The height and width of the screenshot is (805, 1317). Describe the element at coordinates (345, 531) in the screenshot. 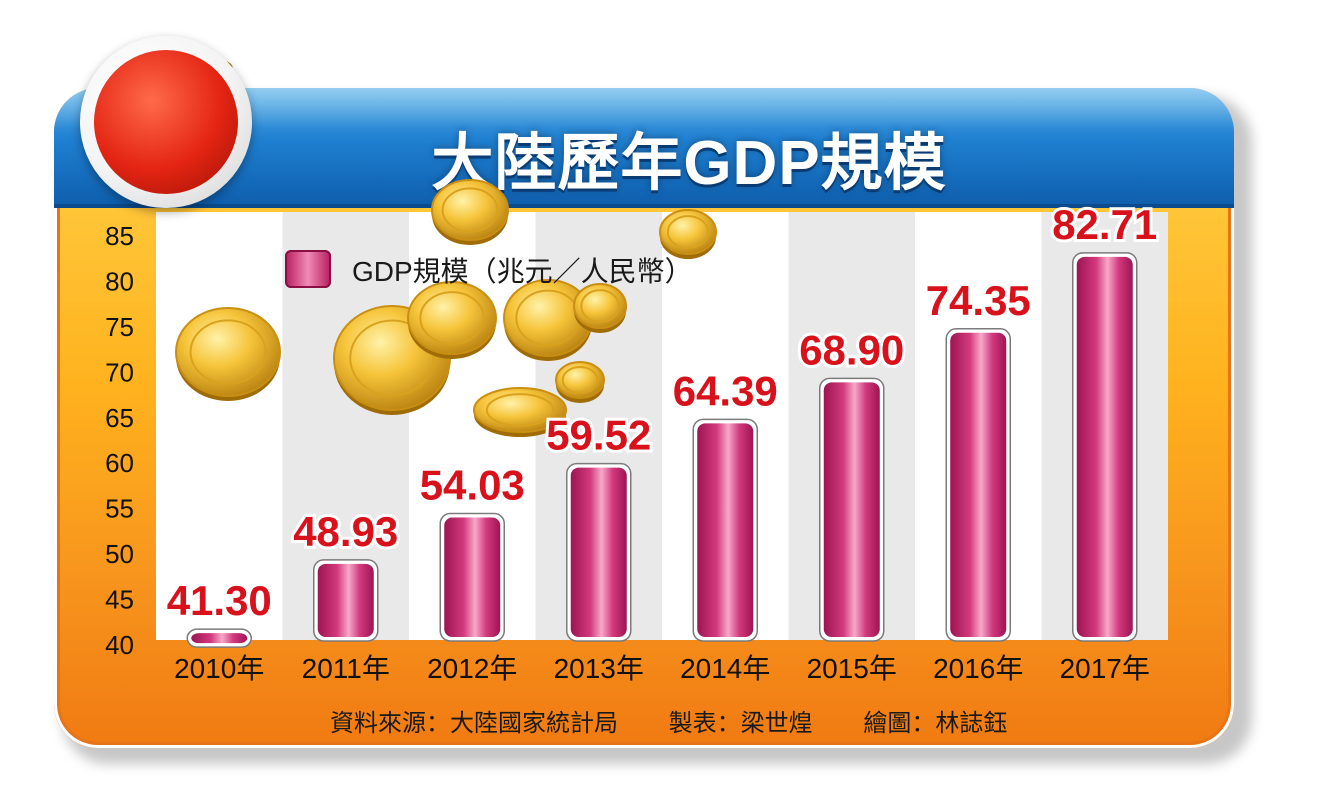

I see `bar-value-label: 48.93` at that location.